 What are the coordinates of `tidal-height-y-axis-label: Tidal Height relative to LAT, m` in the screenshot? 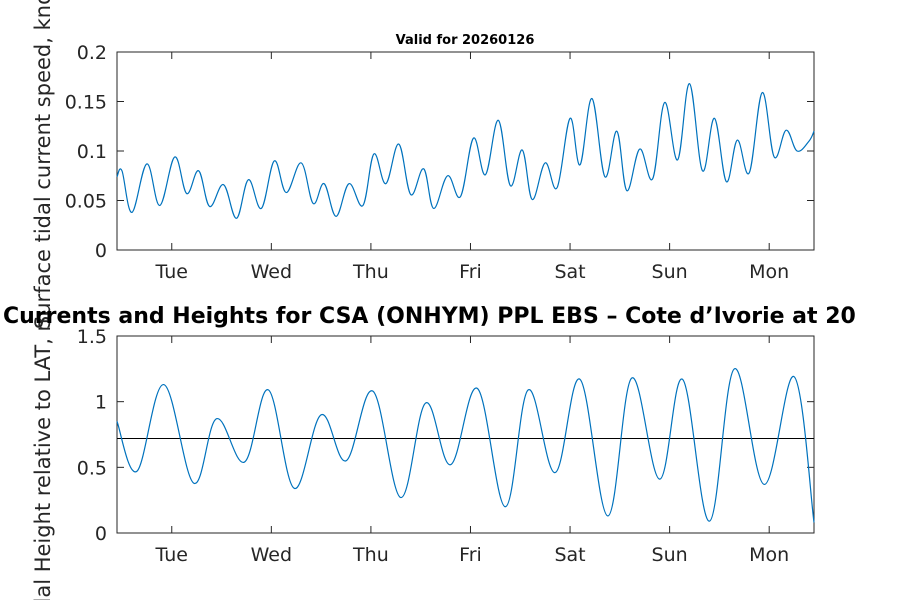 It's located at (43, 455).